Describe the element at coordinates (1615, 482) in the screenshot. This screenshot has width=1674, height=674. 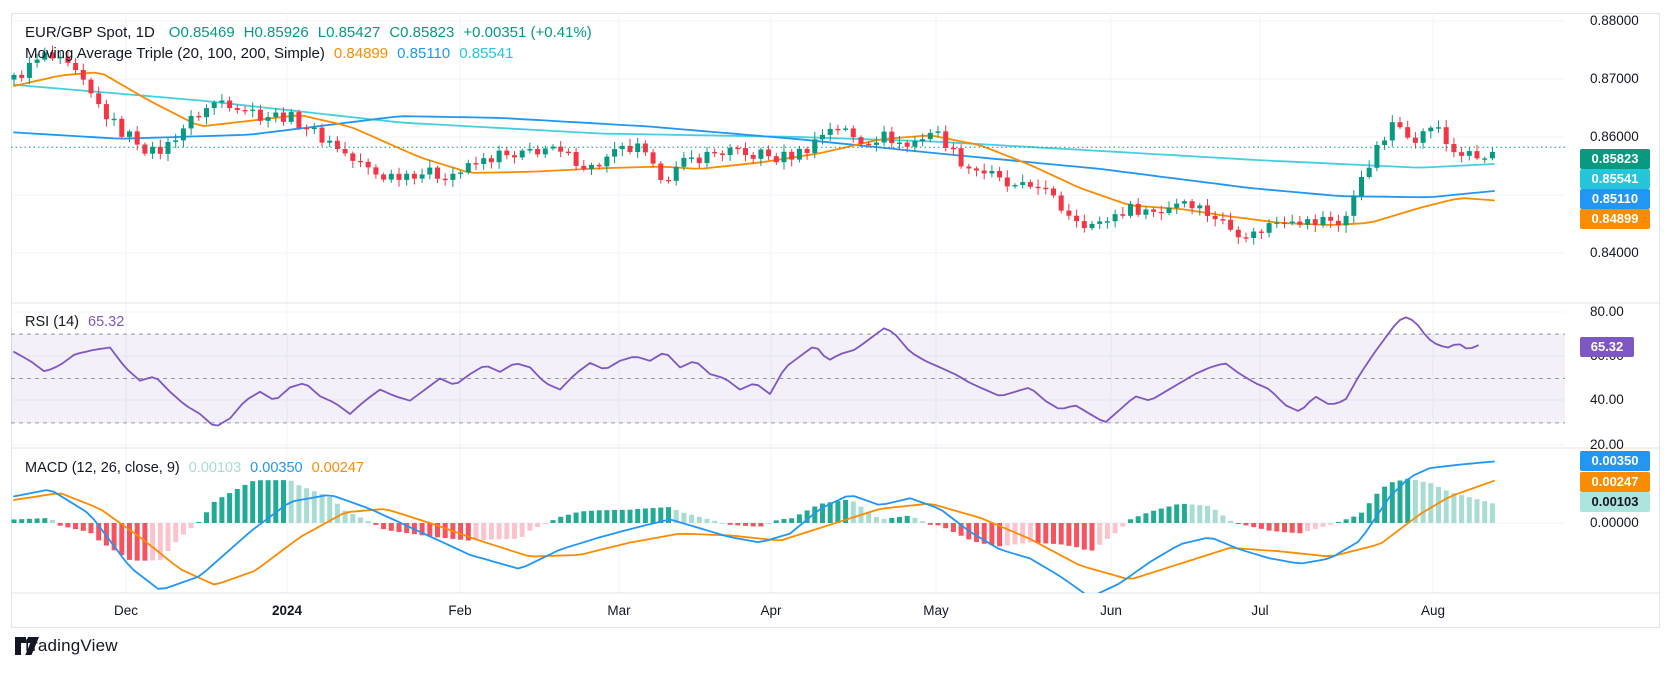
I see `price-badge: 0.00247` at that location.